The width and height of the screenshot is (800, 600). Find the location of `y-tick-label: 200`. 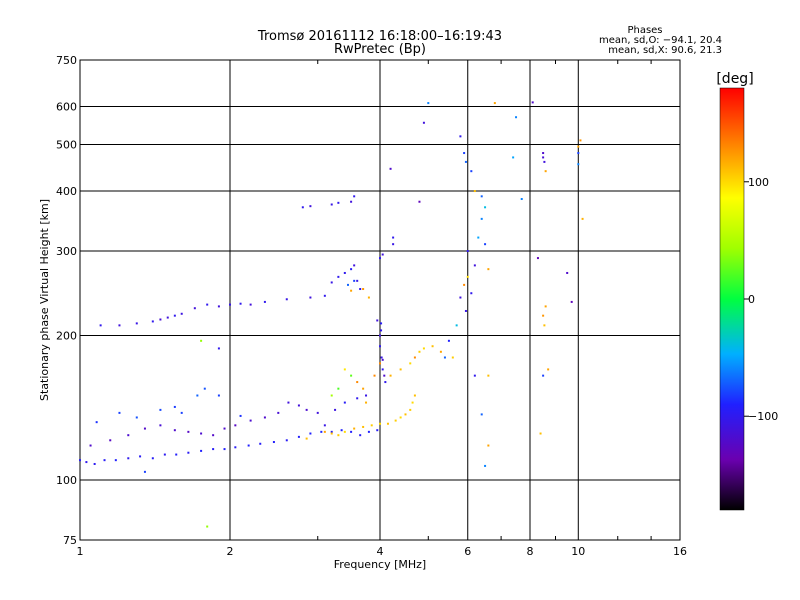

y-tick-label: 200 is located at coordinates (66, 336).